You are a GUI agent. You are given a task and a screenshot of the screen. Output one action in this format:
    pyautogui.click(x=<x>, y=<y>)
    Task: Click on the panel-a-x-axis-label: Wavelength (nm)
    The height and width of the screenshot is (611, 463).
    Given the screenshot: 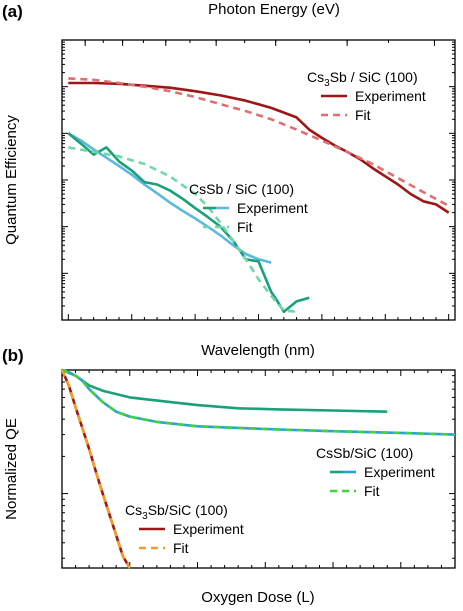 What is the action you would take?
    pyautogui.click(x=258, y=350)
    